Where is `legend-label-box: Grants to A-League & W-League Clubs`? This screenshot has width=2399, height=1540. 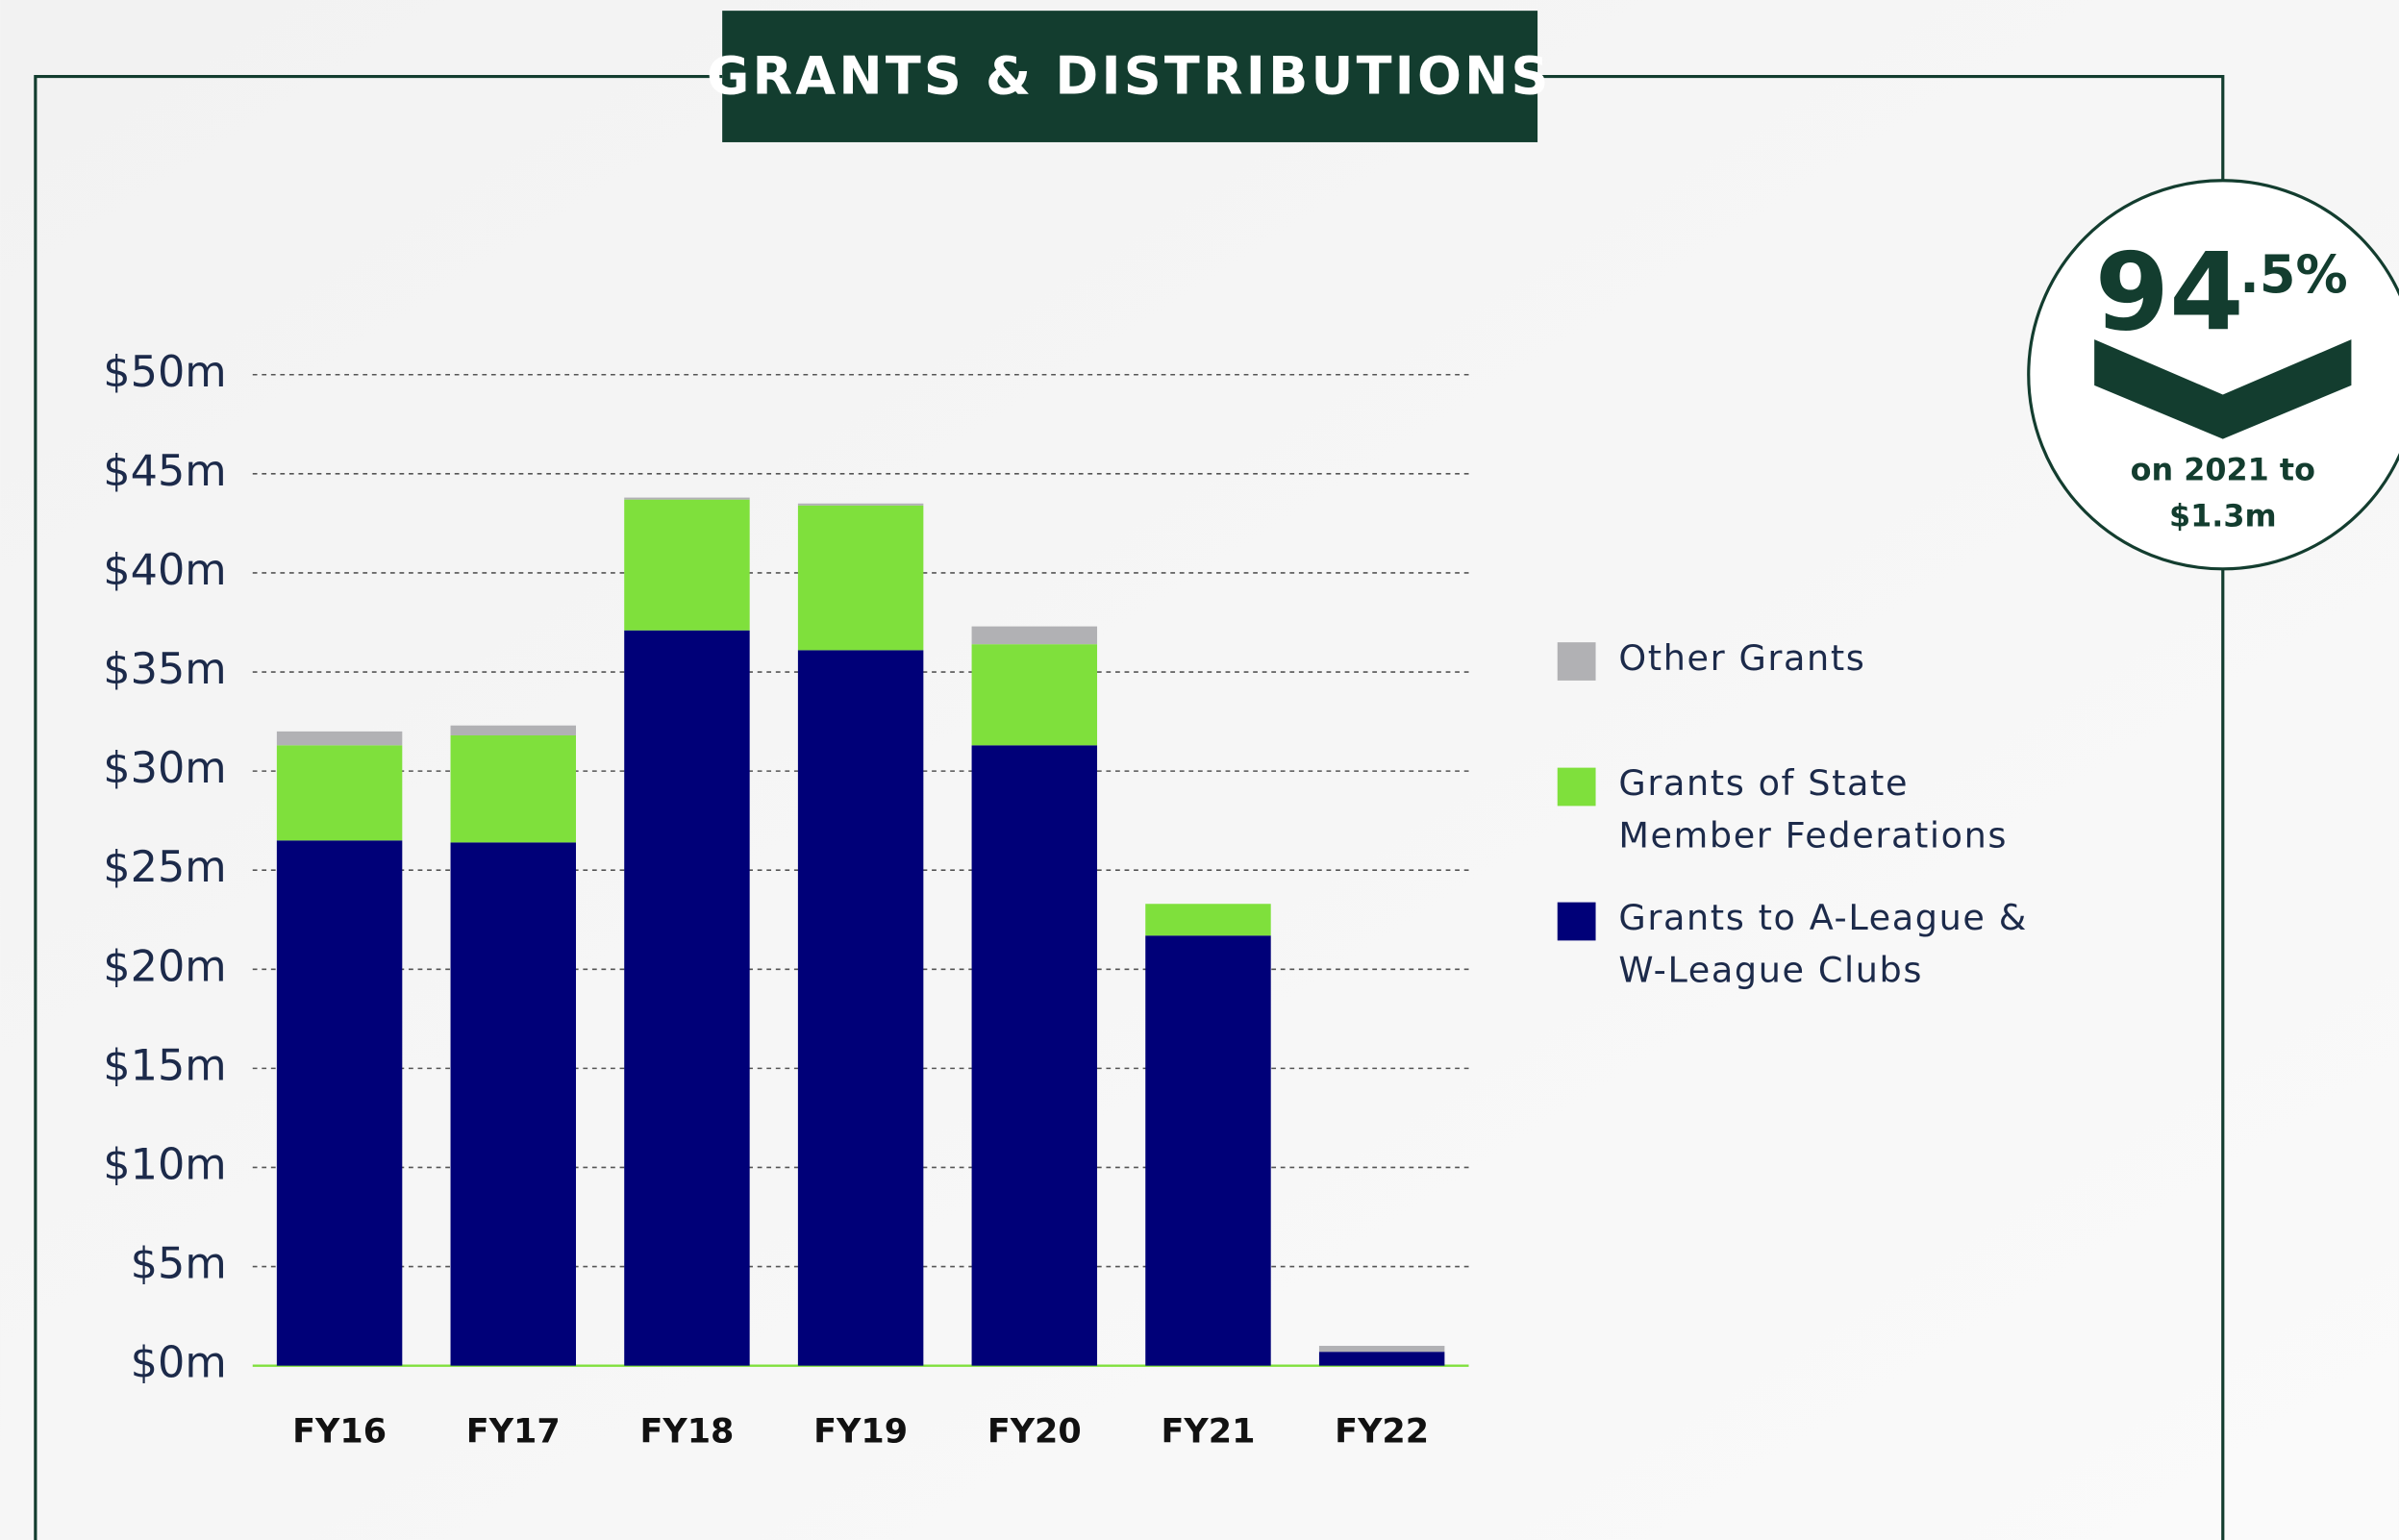 legend-label-box: Grants to A-League & W-League Clubs is located at coordinates (1823, 945).